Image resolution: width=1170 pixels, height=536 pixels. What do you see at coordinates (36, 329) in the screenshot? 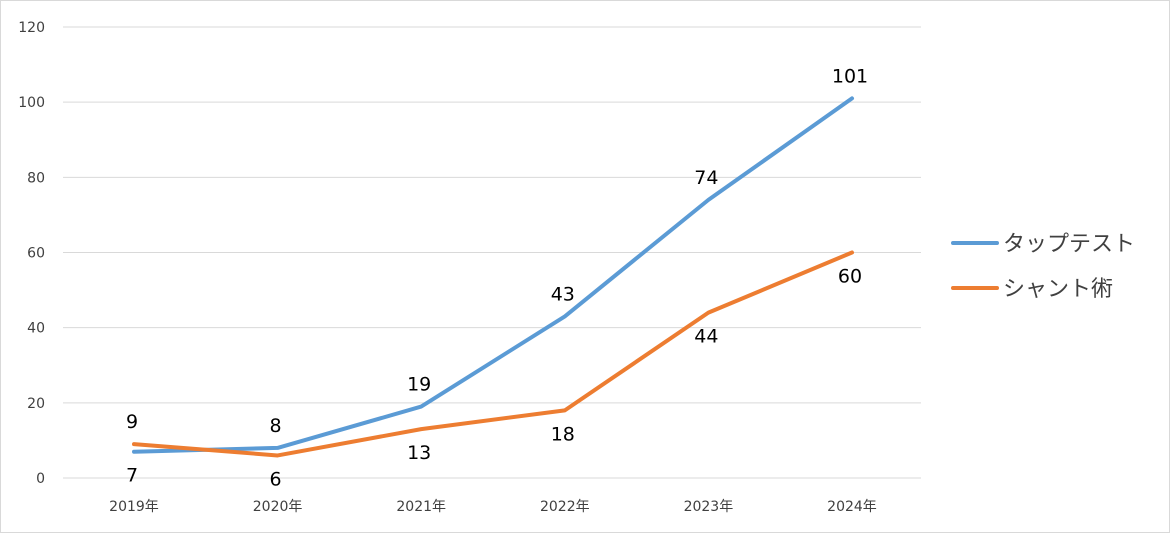
I see `y-tick-label: 40` at bounding box center [36, 329].